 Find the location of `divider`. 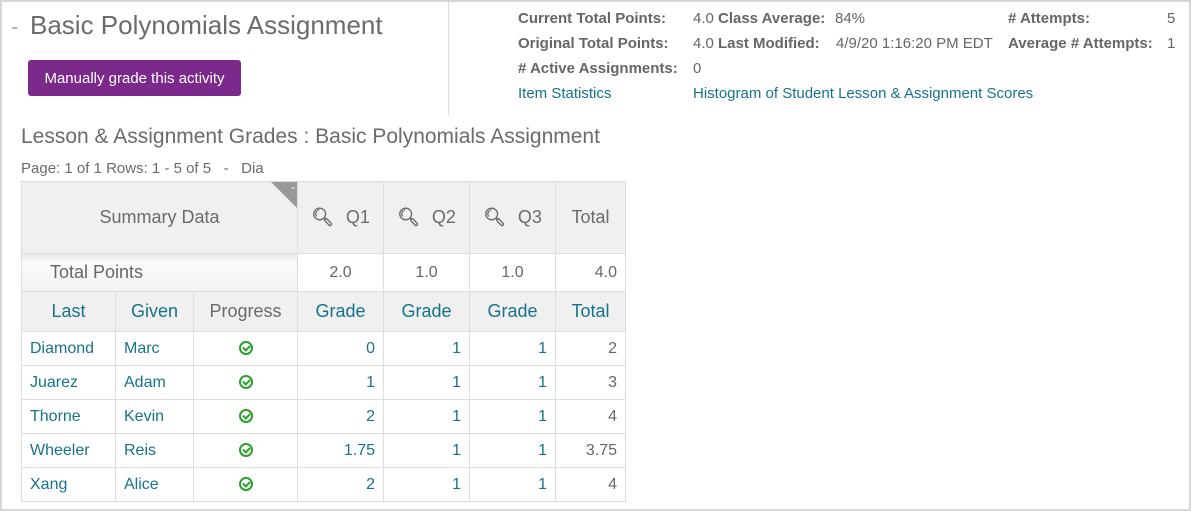

divider is located at coordinates (448, 58).